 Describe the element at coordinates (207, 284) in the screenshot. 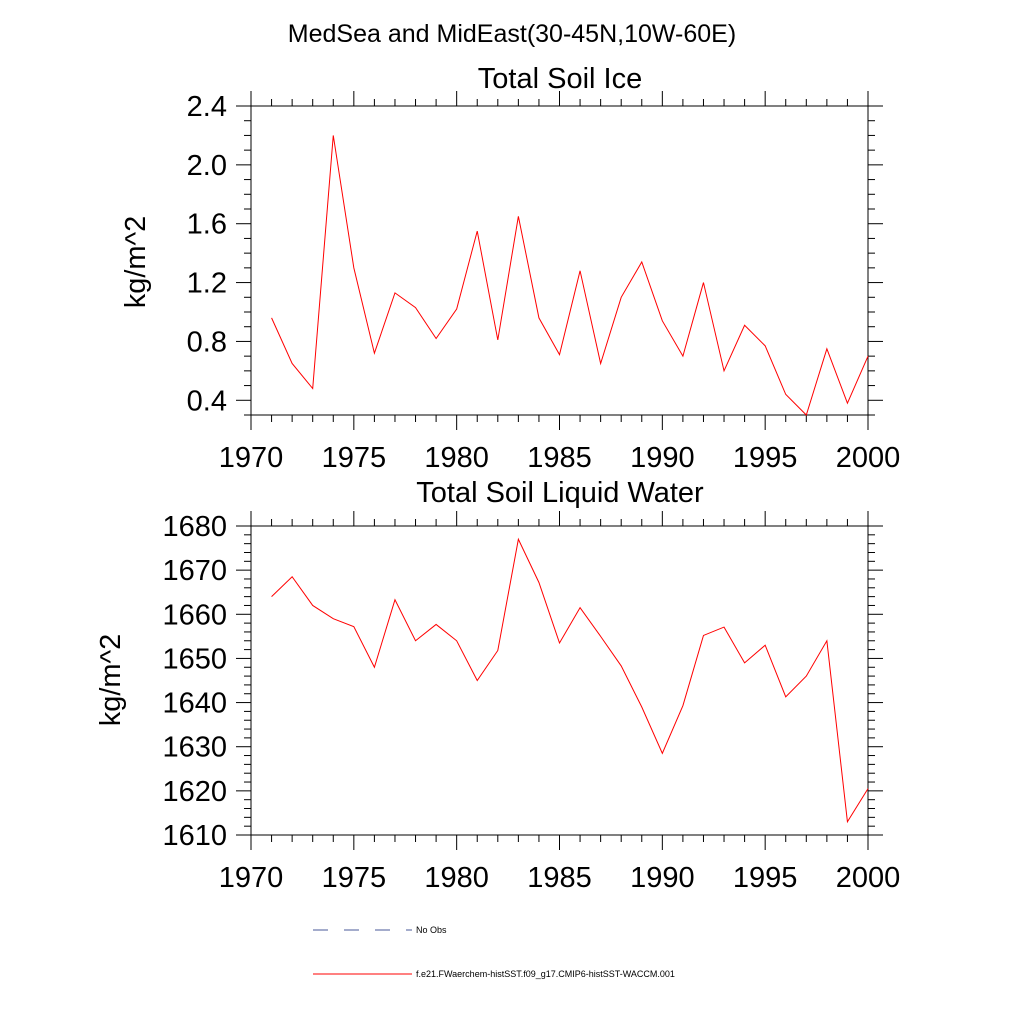

I see `y-tick-label: 1.2` at that location.